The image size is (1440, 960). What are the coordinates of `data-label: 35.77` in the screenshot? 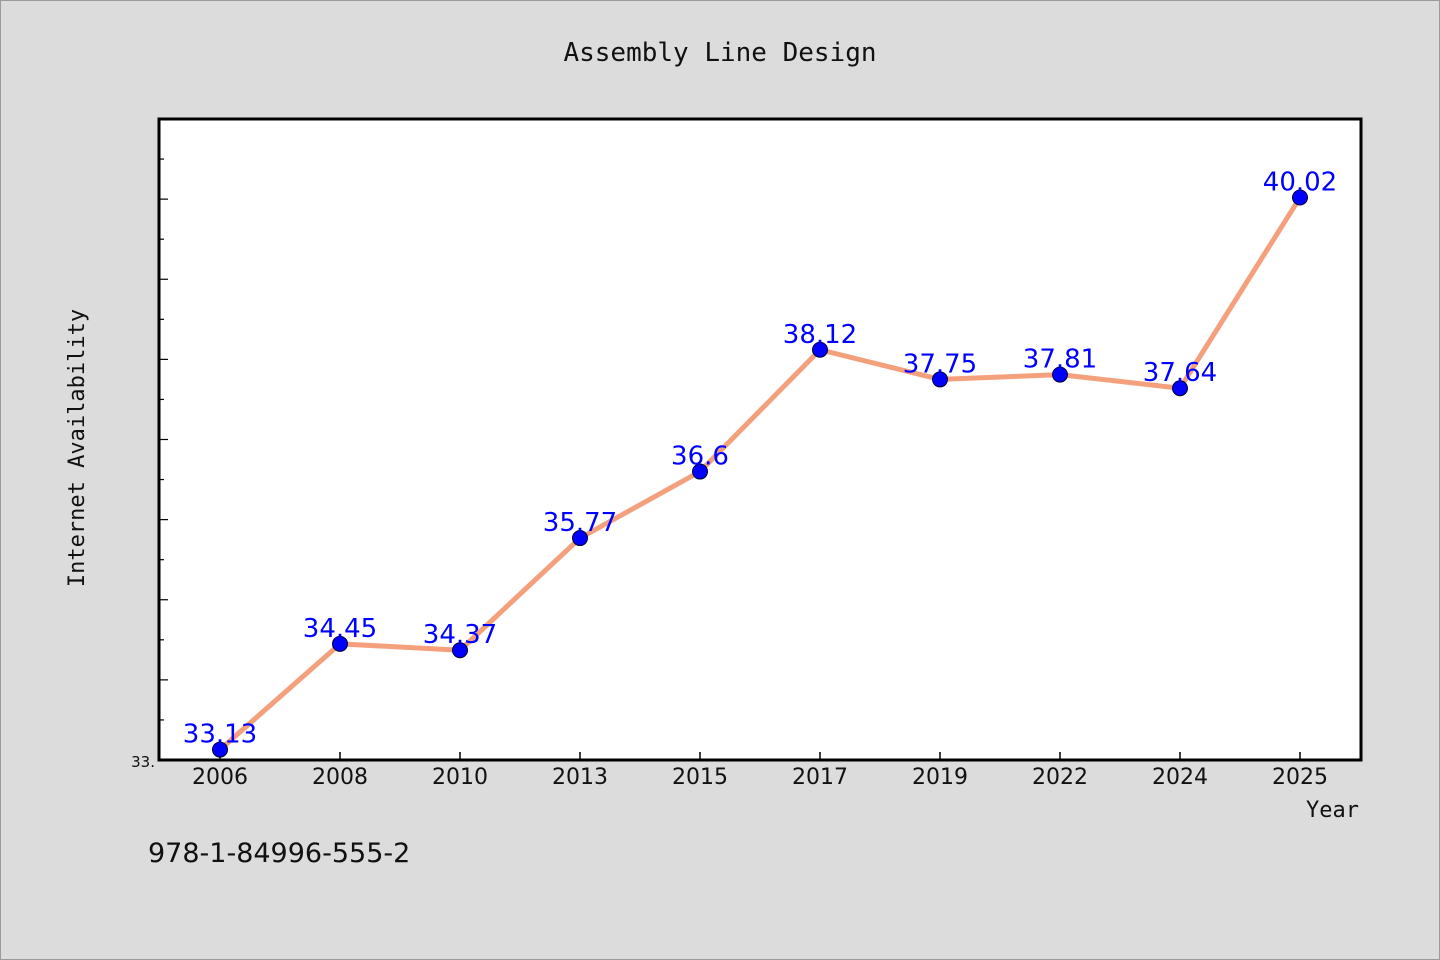 It's located at (580, 523).